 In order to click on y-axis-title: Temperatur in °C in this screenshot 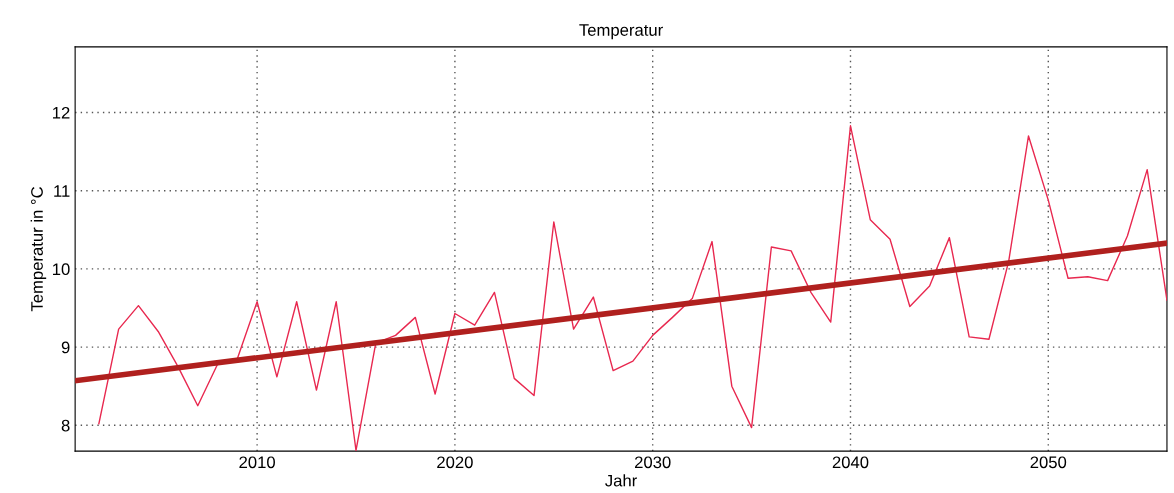, I will do `click(38, 249)`.